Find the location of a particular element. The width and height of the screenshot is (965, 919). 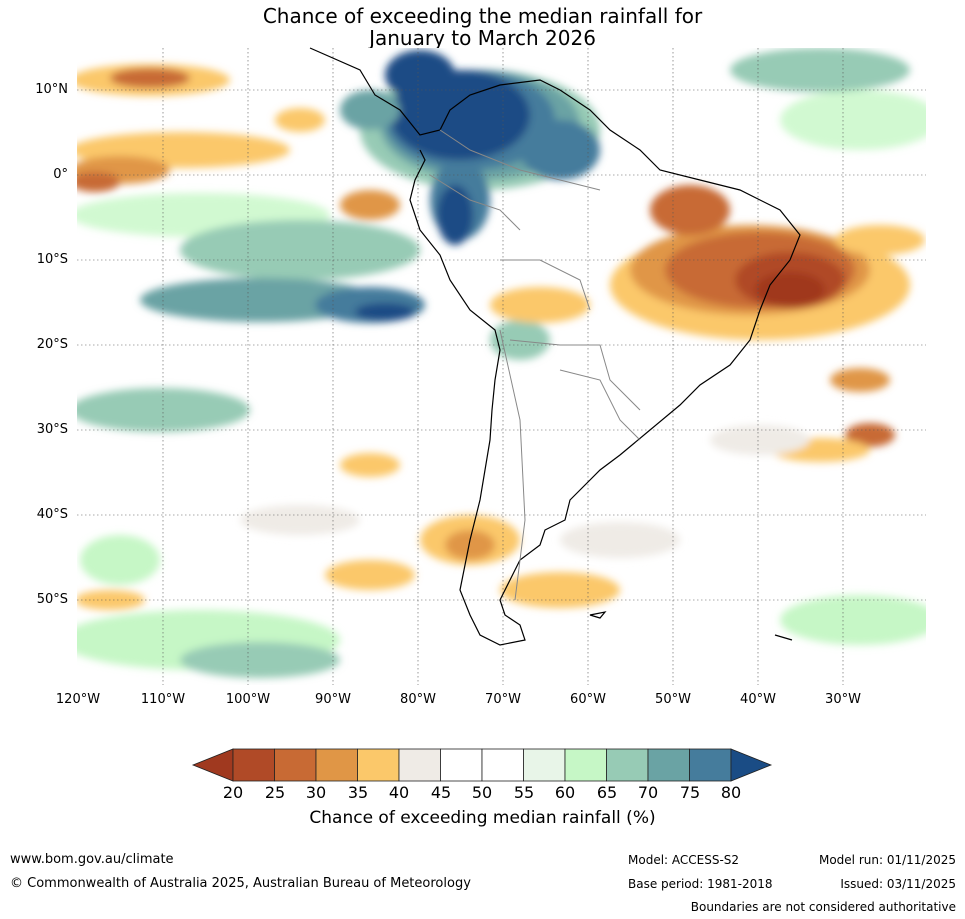

lon-label-100w: 100°W is located at coordinates (248, 699).